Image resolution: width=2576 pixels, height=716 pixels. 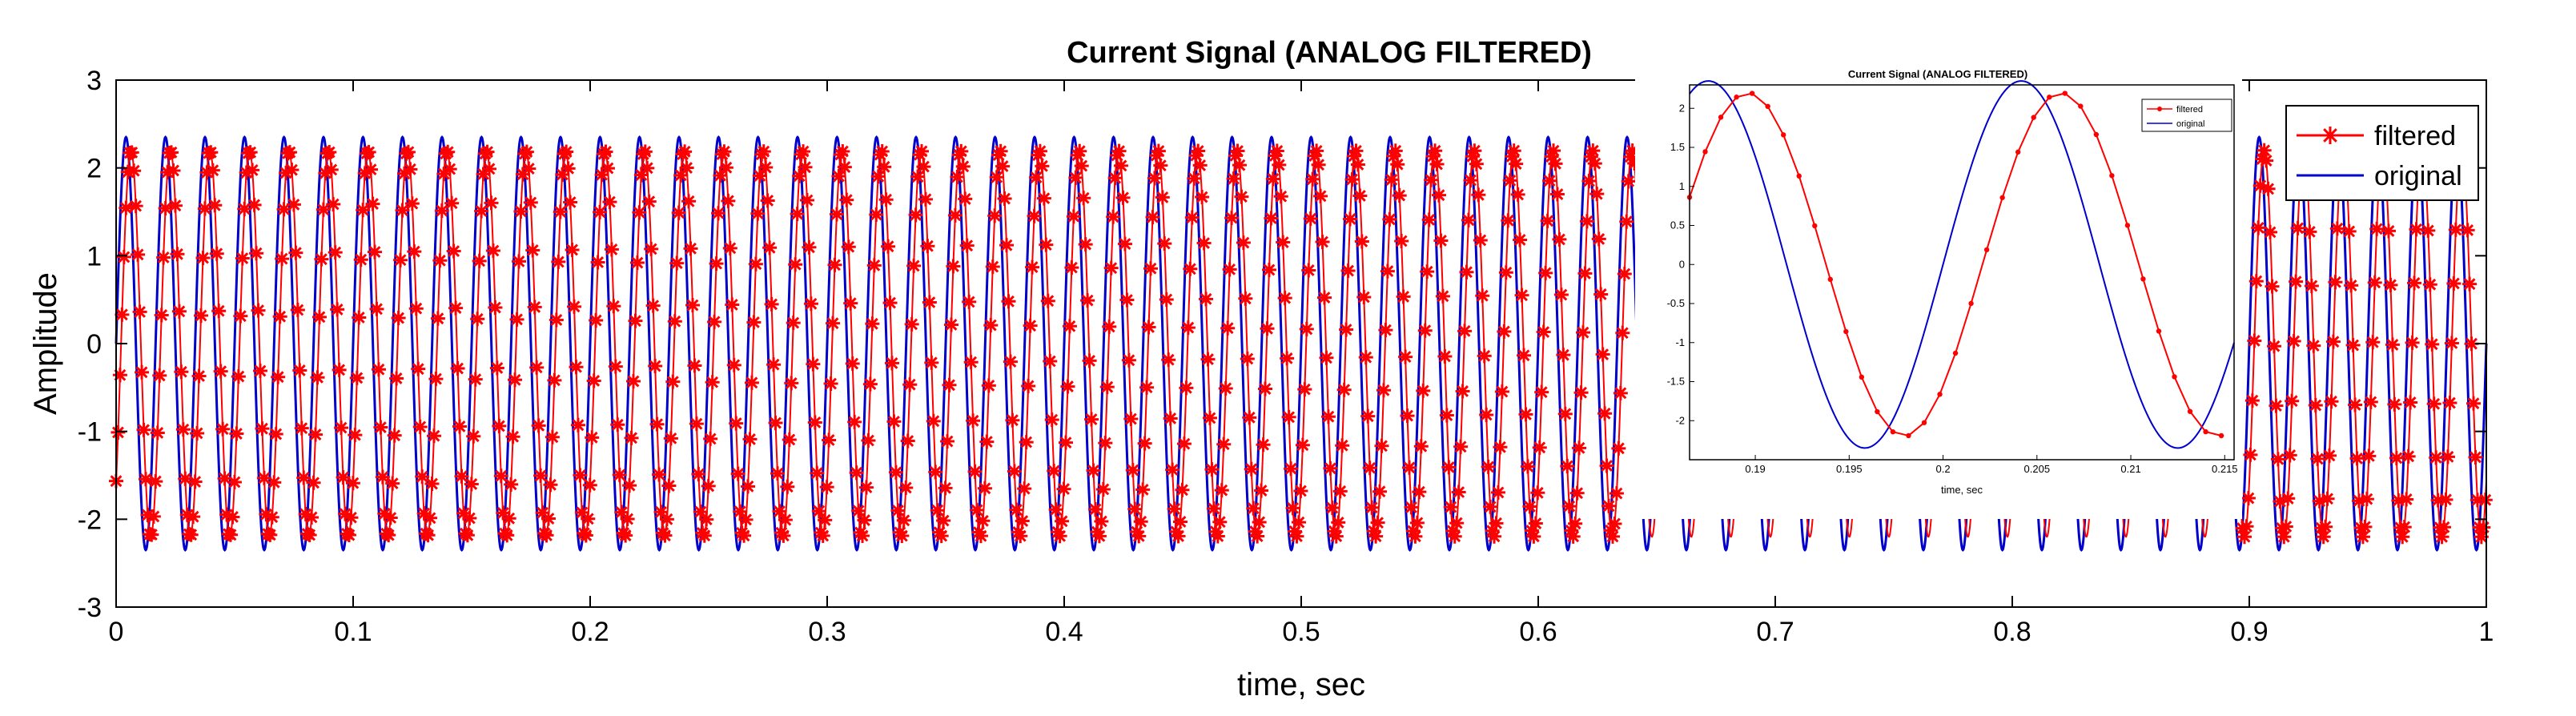 I want to click on inset-plot-background, so click(x=1962, y=272).